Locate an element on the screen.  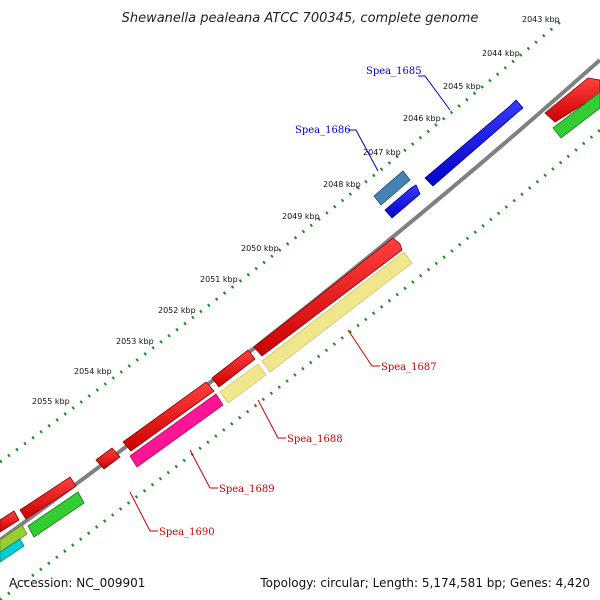
gene-feature-magenta is located at coordinates (176, 430).